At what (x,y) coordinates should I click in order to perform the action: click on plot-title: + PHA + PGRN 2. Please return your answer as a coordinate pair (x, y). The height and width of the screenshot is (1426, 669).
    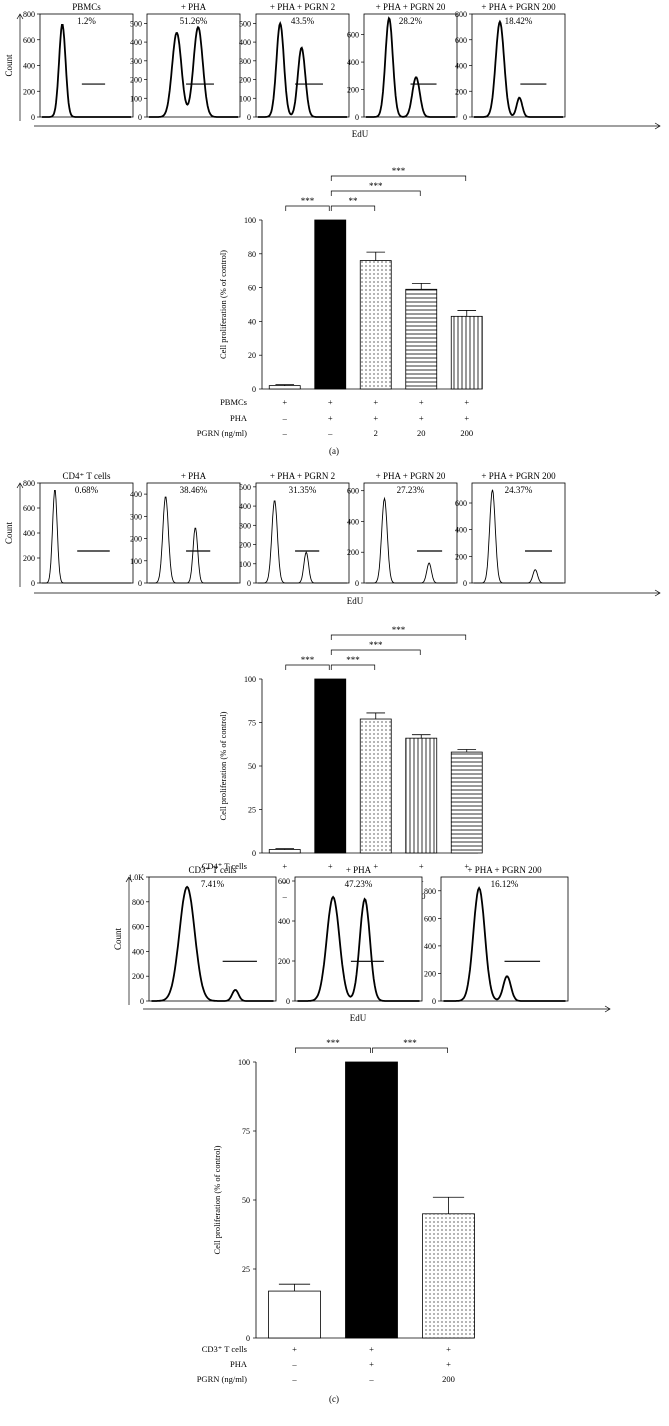
    Looking at the image, I should click on (302, 7).